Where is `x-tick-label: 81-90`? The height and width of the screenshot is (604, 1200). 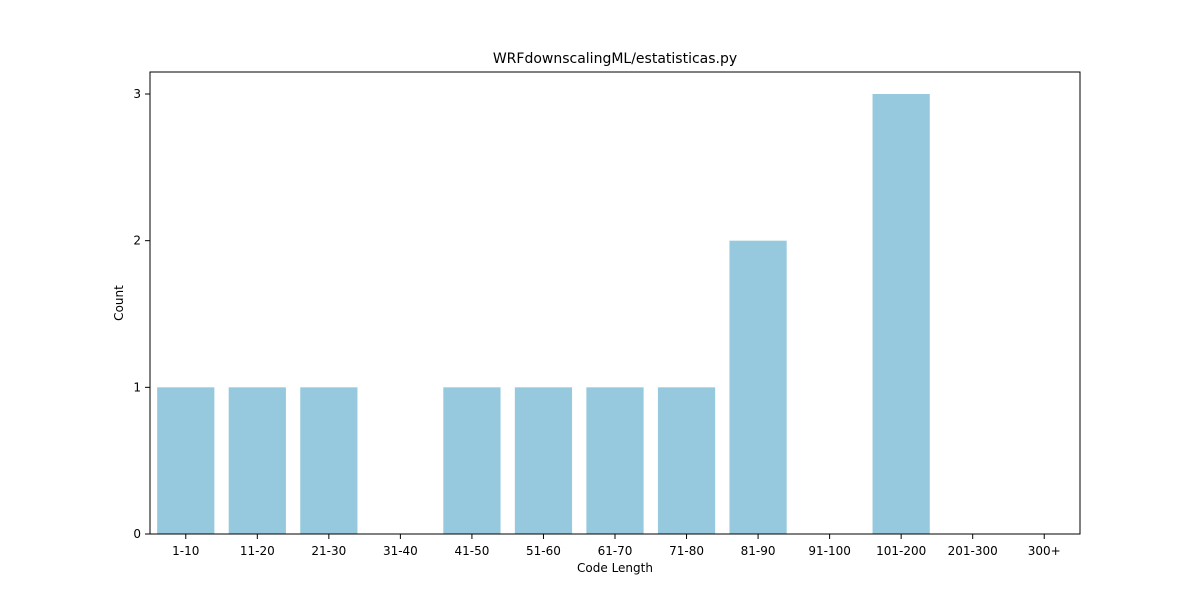
x-tick-label: 81-90 is located at coordinates (758, 551).